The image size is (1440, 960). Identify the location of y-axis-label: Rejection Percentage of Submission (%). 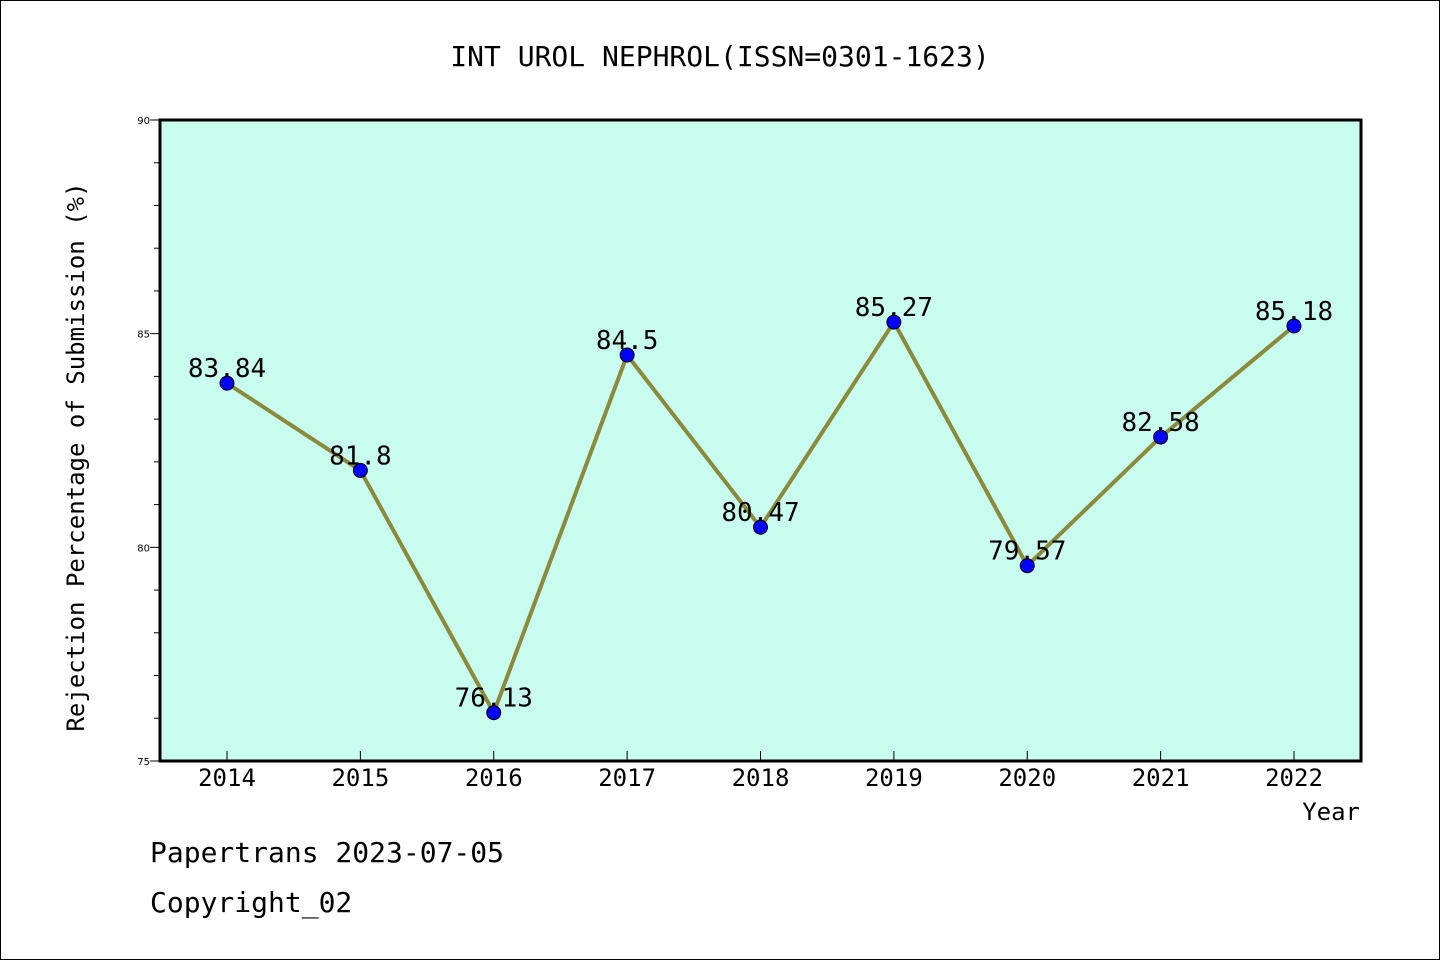
(76, 456).